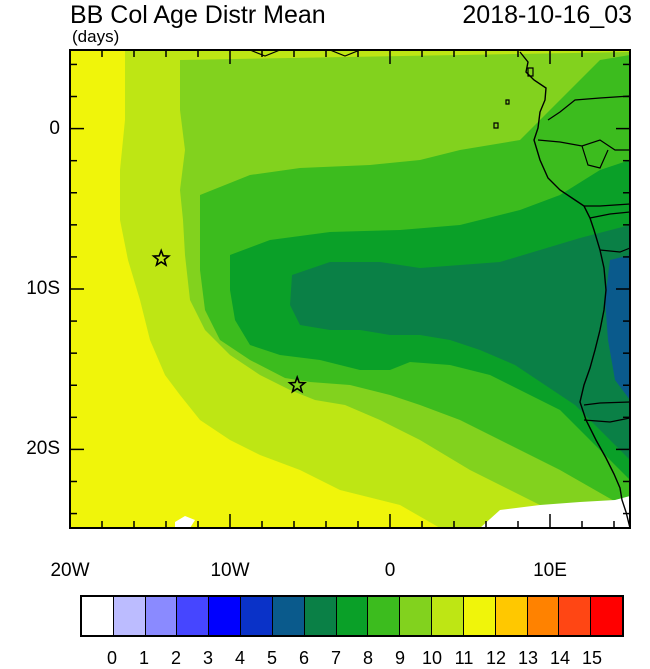 This screenshot has height=669, width=650. Describe the element at coordinates (208, 658) in the screenshot. I see `colorbar-label: 3` at that location.